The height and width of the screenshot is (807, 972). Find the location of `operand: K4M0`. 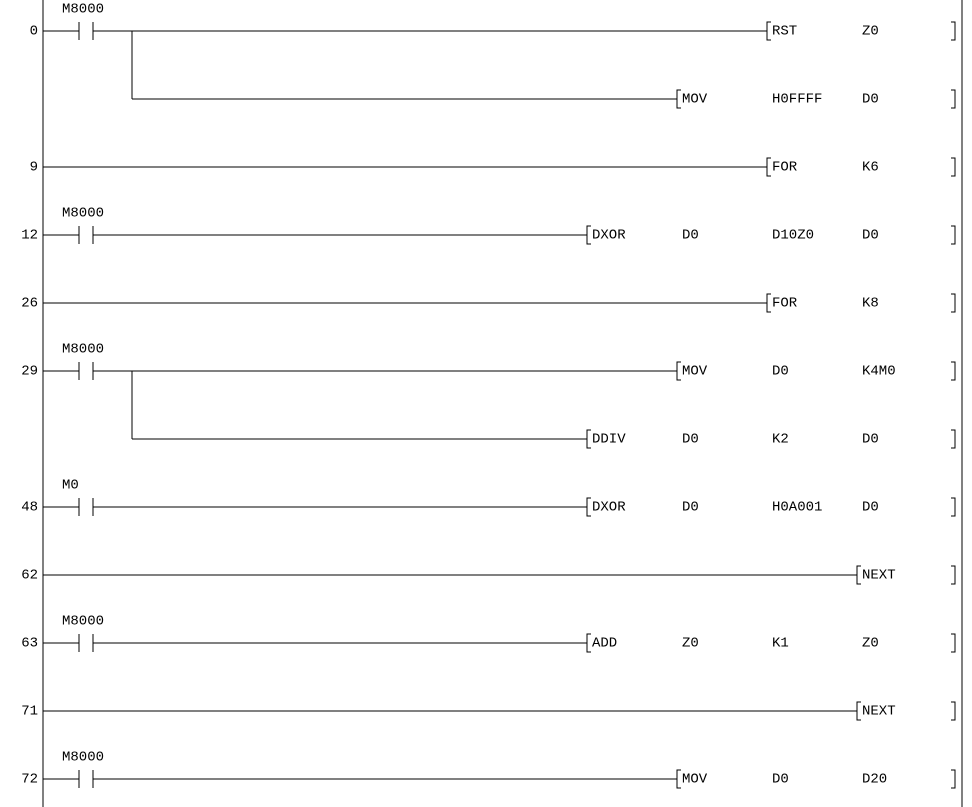

operand: K4M0 is located at coordinates (879, 372).